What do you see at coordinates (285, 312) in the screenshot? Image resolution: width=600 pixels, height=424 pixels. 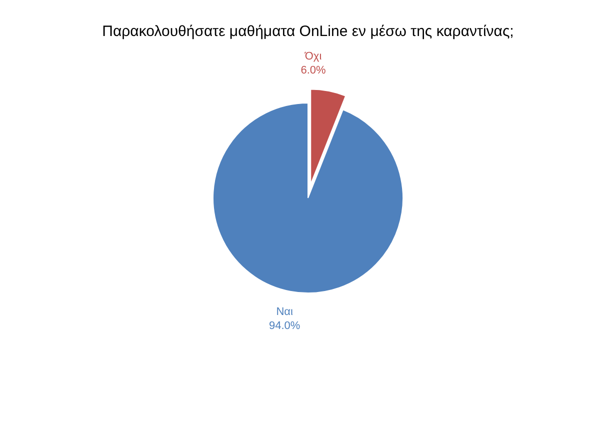 I see `slice-label: Ναι` at bounding box center [285, 312].